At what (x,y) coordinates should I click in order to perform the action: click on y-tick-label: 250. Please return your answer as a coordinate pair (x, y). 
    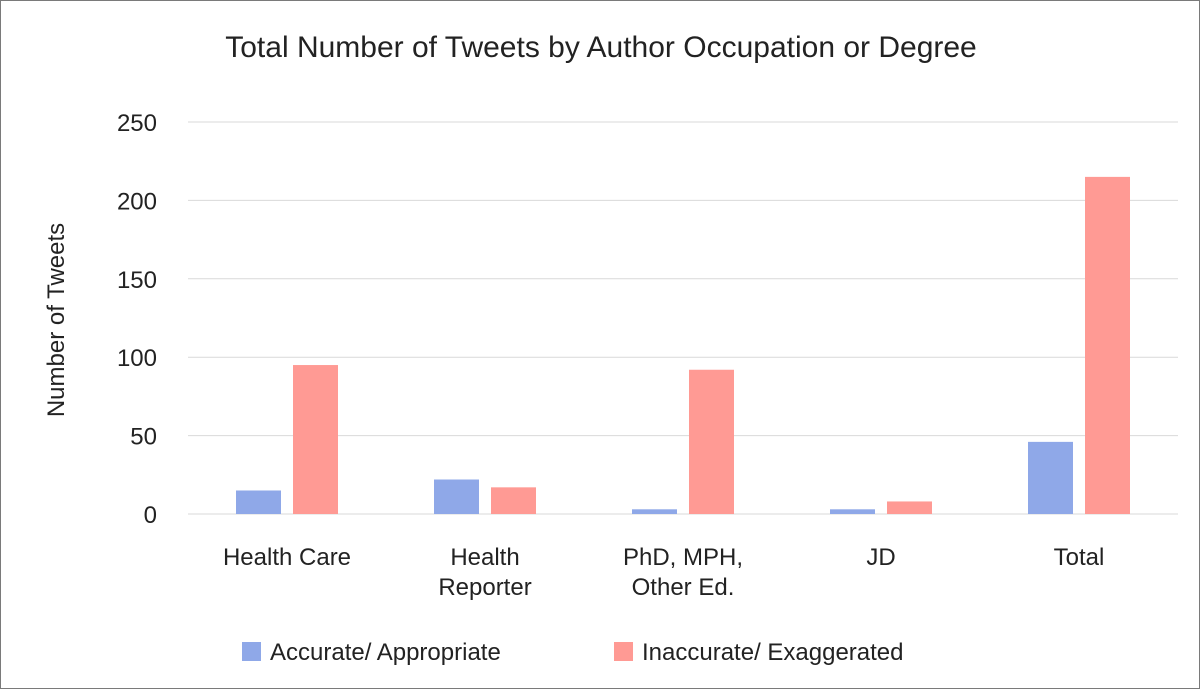
    Looking at the image, I should click on (137, 123).